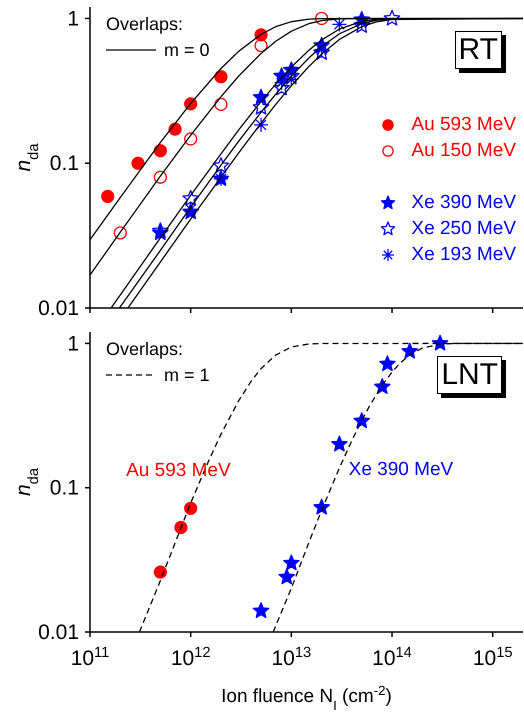 The image size is (524, 716). I want to click on legend-label: m = 0, so click(187, 50).